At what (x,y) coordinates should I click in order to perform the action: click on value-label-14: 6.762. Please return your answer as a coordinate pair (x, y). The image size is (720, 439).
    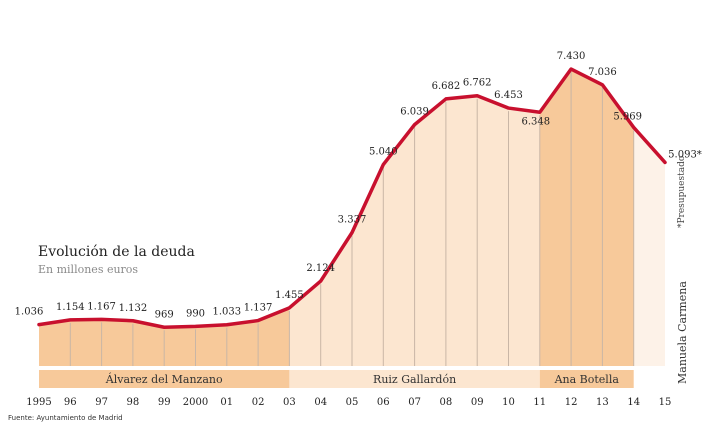
    Looking at the image, I should click on (477, 83).